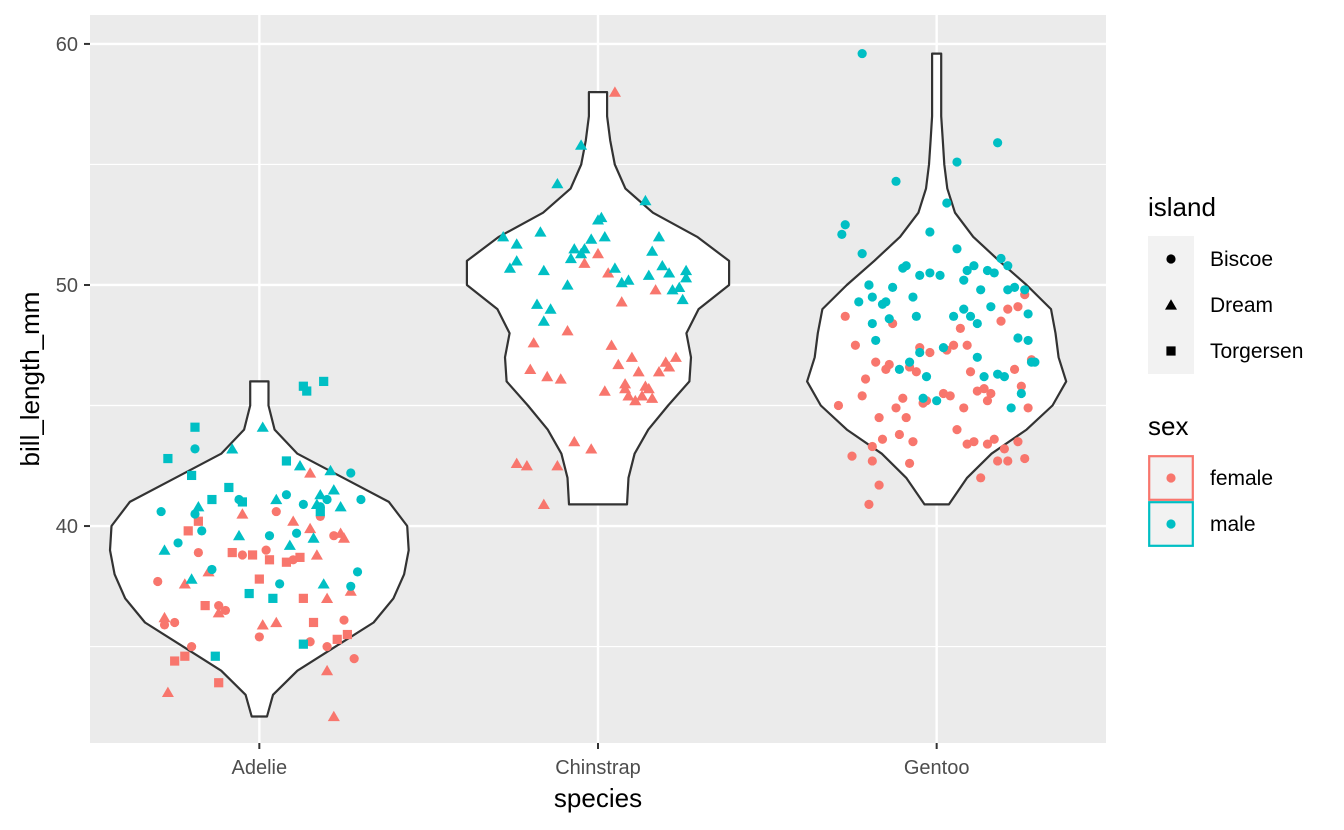 The image size is (1344, 830). What do you see at coordinates (252, 505) in the screenshot?
I see `series-adelie-male-dream` at bounding box center [252, 505].